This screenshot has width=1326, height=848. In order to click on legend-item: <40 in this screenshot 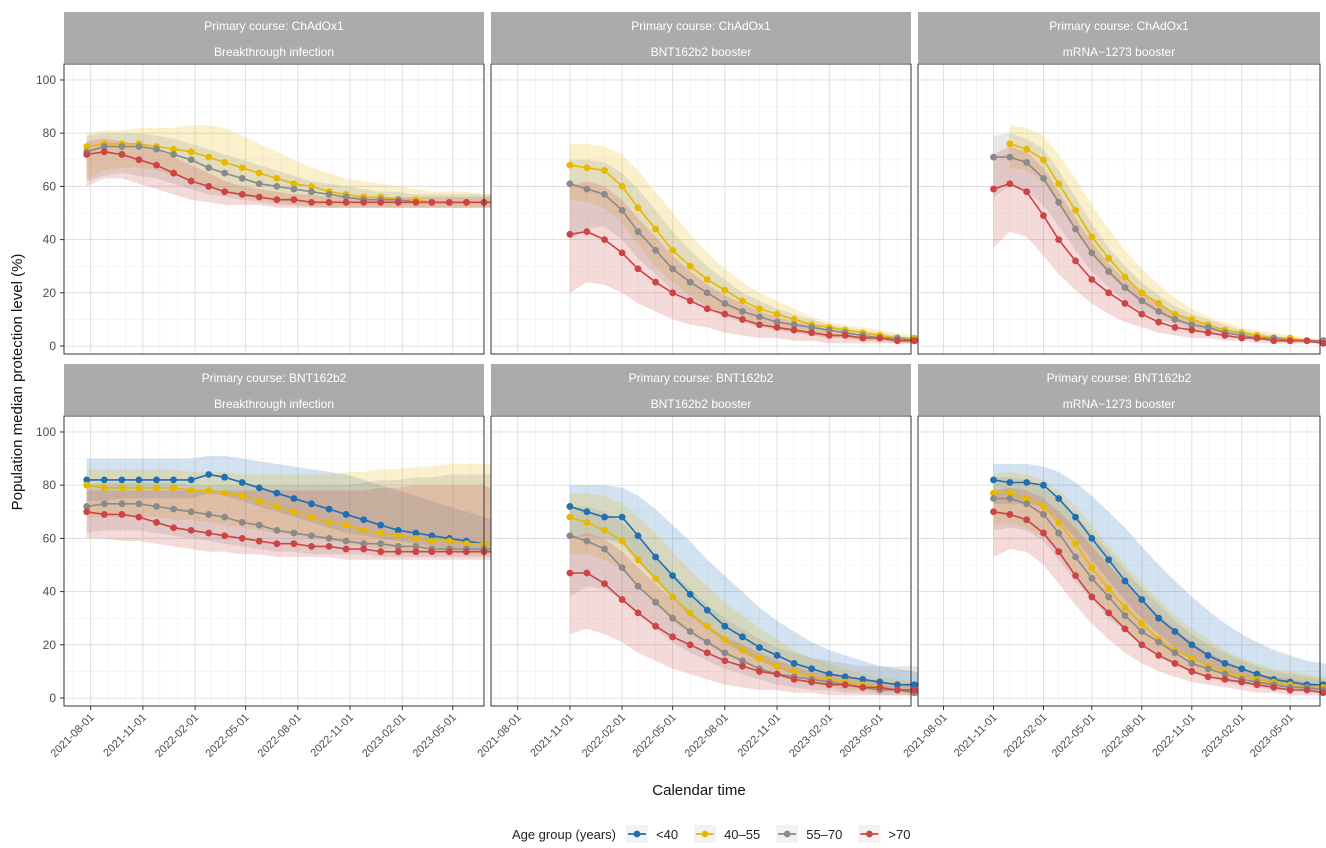, I will do `click(652, 834)`.